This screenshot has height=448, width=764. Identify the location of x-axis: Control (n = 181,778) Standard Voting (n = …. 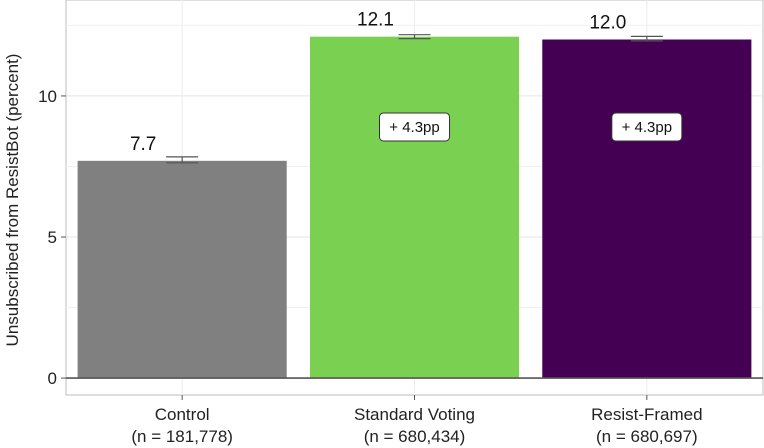
(417, 420).